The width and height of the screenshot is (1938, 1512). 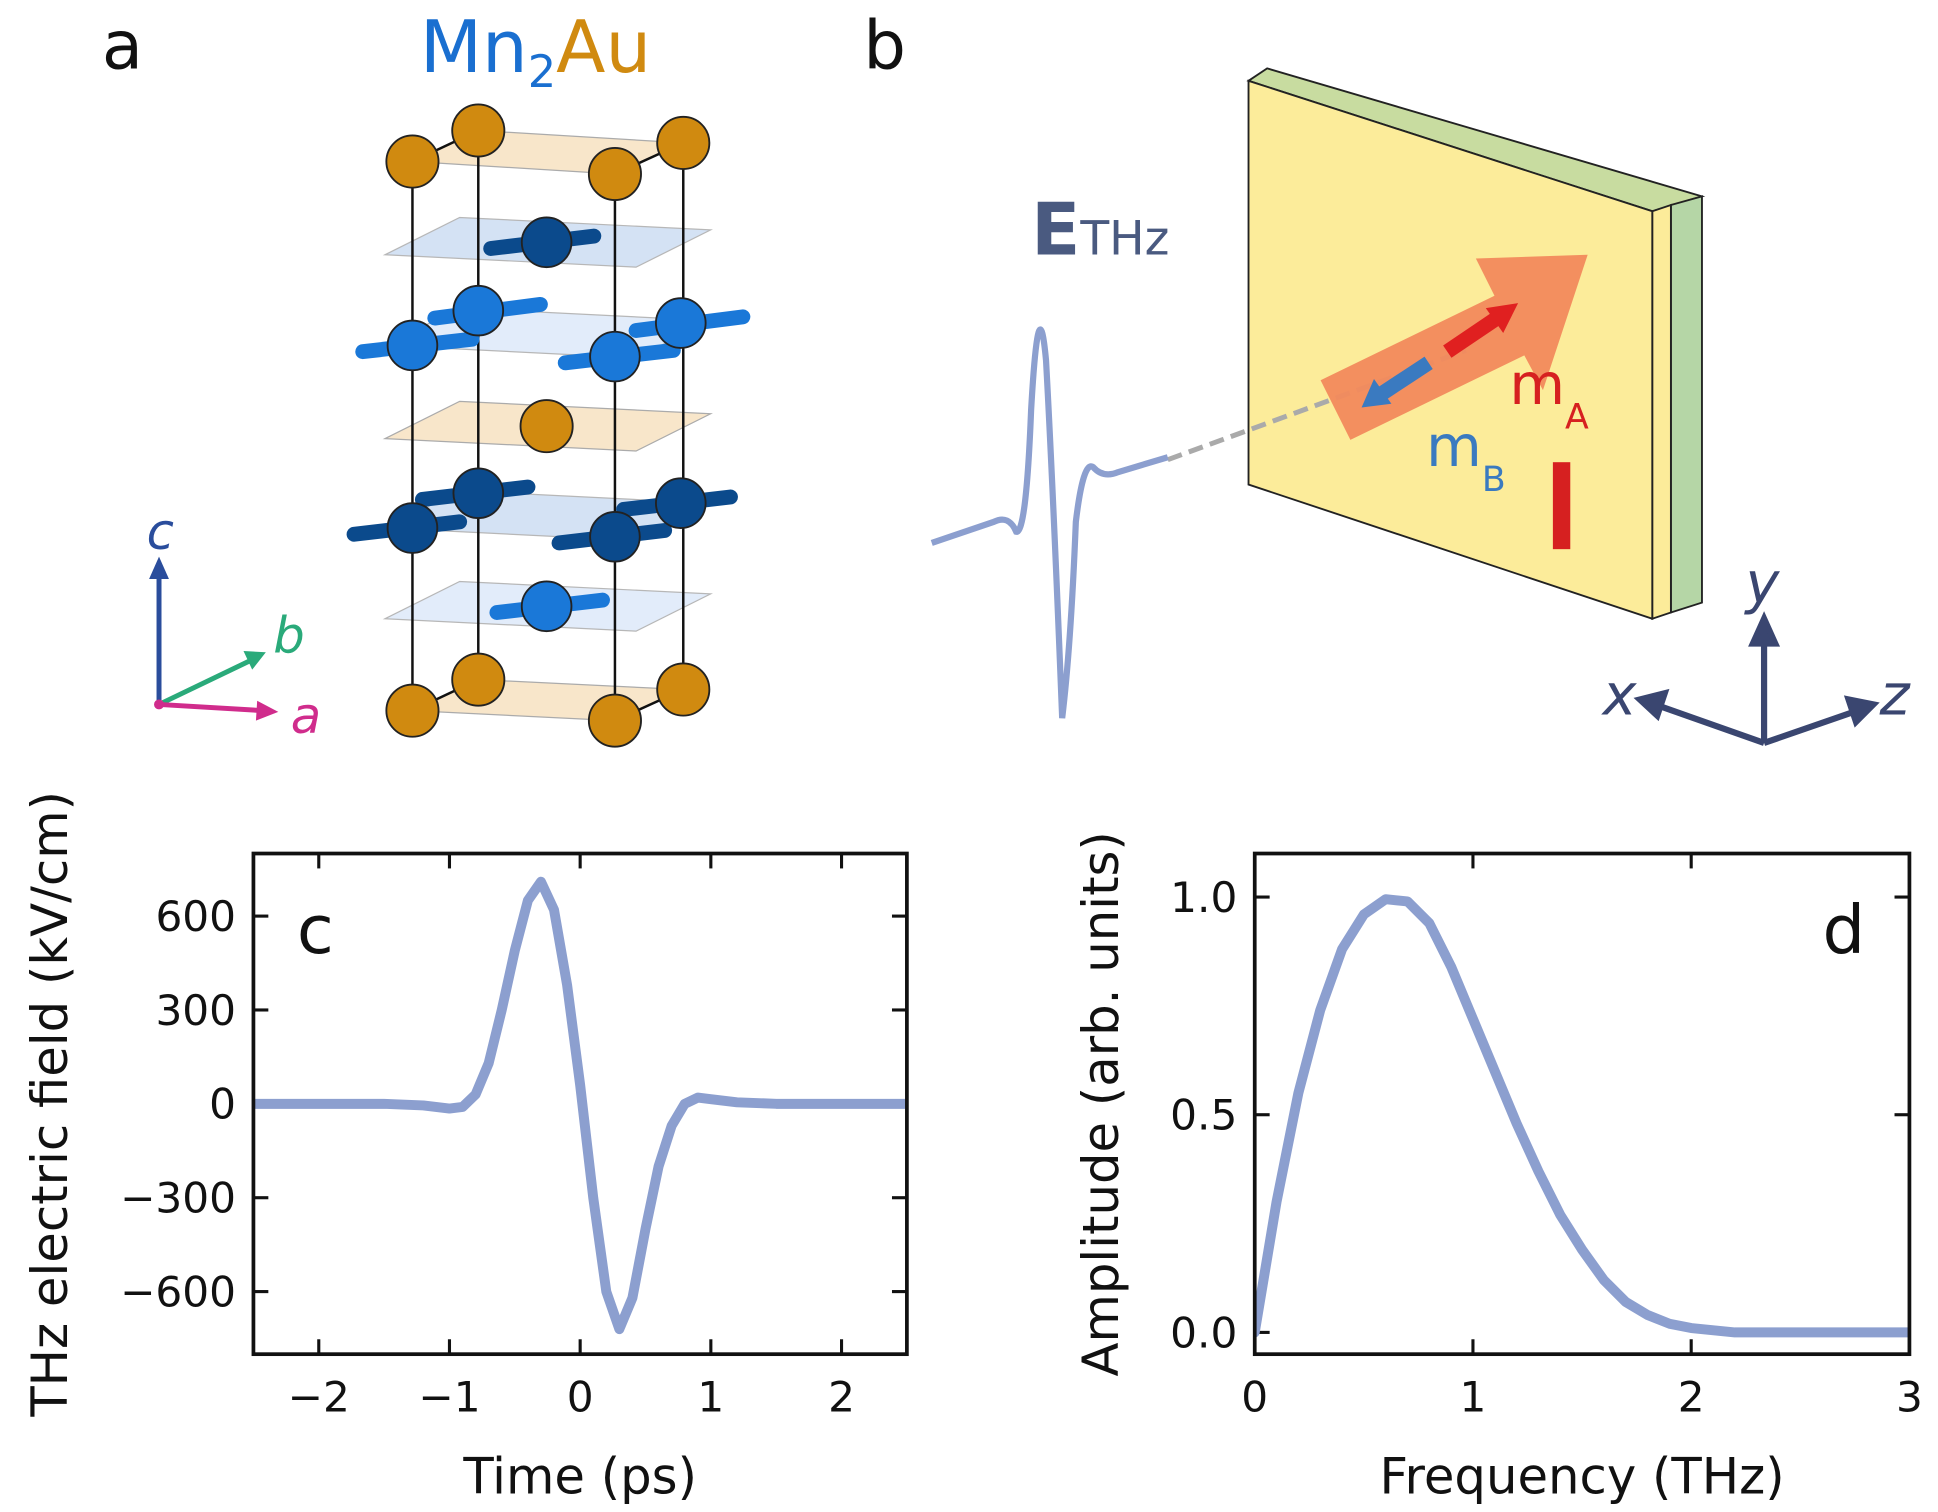 I want to click on subscript: 2, so click(x=542, y=71).